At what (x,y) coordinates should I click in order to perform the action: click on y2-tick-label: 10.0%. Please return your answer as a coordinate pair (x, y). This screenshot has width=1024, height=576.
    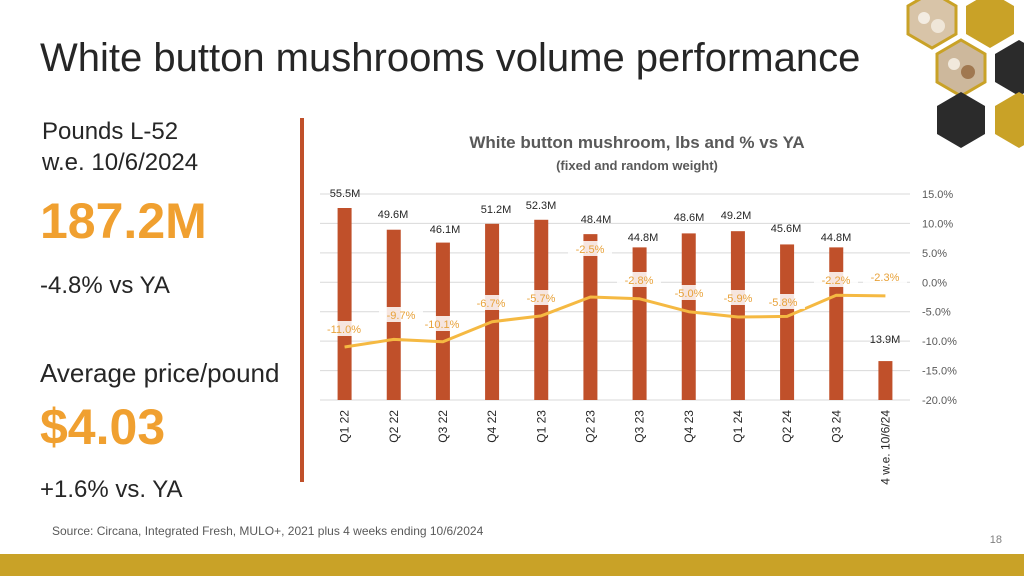
    Looking at the image, I should click on (937, 224).